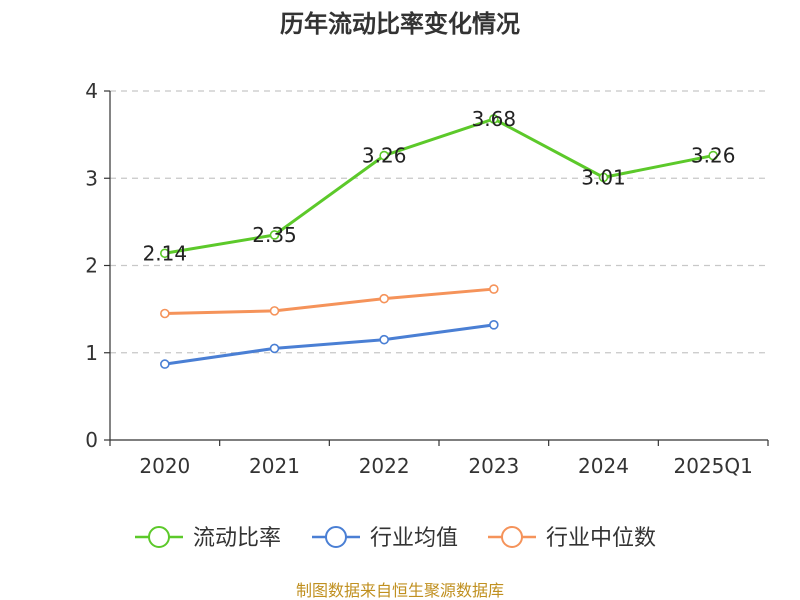 The image size is (800, 600). I want to click on y-tick-label: 4, so click(91, 91).